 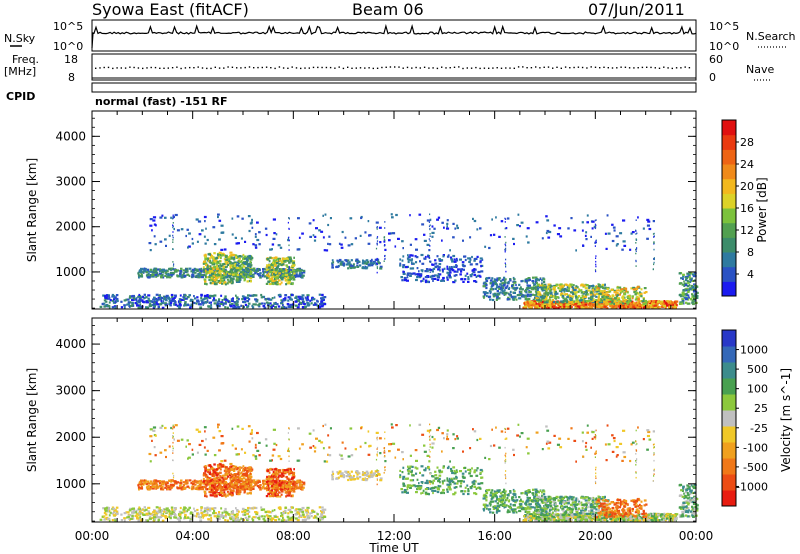 What do you see at coordinates (394, 36) in the screenshot?
I see `sky-trace` at bounding box center [394, 36].